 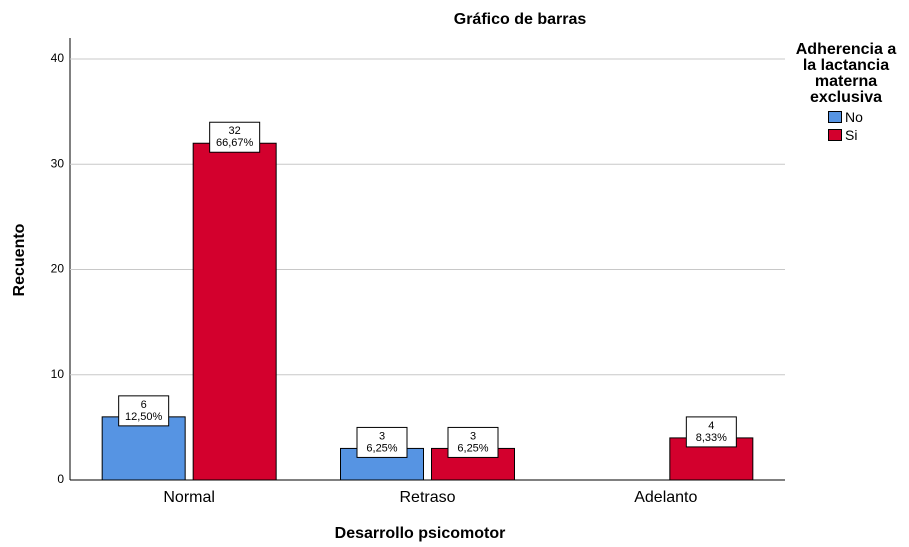 I want to click on y-tick-label: 40, so click(x=58, y=58).